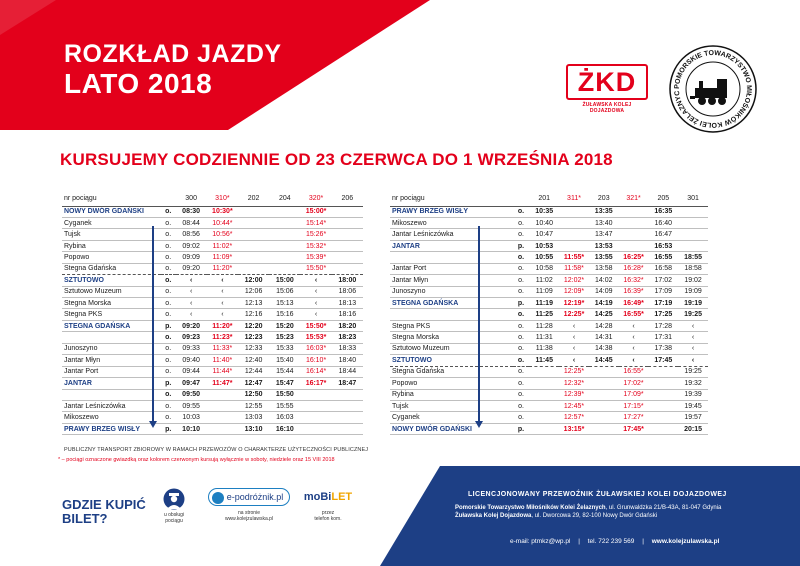 Image resolution: width=800 pixels, height=566 pixels. Describe the element at coordinates (285, 280) in the screenshot. I see `departure-time: 15:00` at that location.